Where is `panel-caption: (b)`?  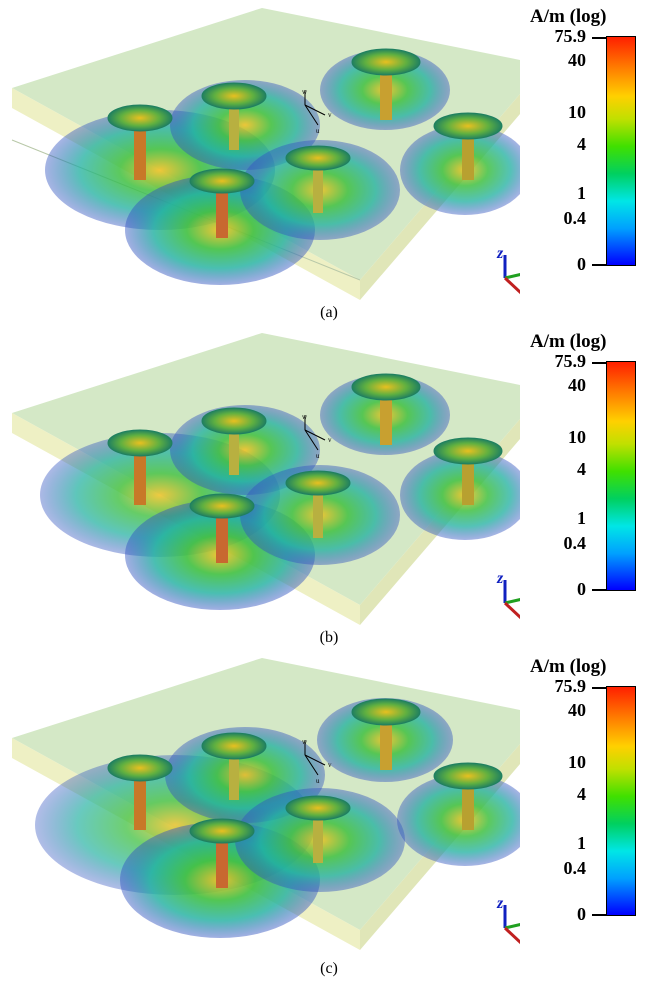 panel-caption: (b) is located at coordinates (329, 637).